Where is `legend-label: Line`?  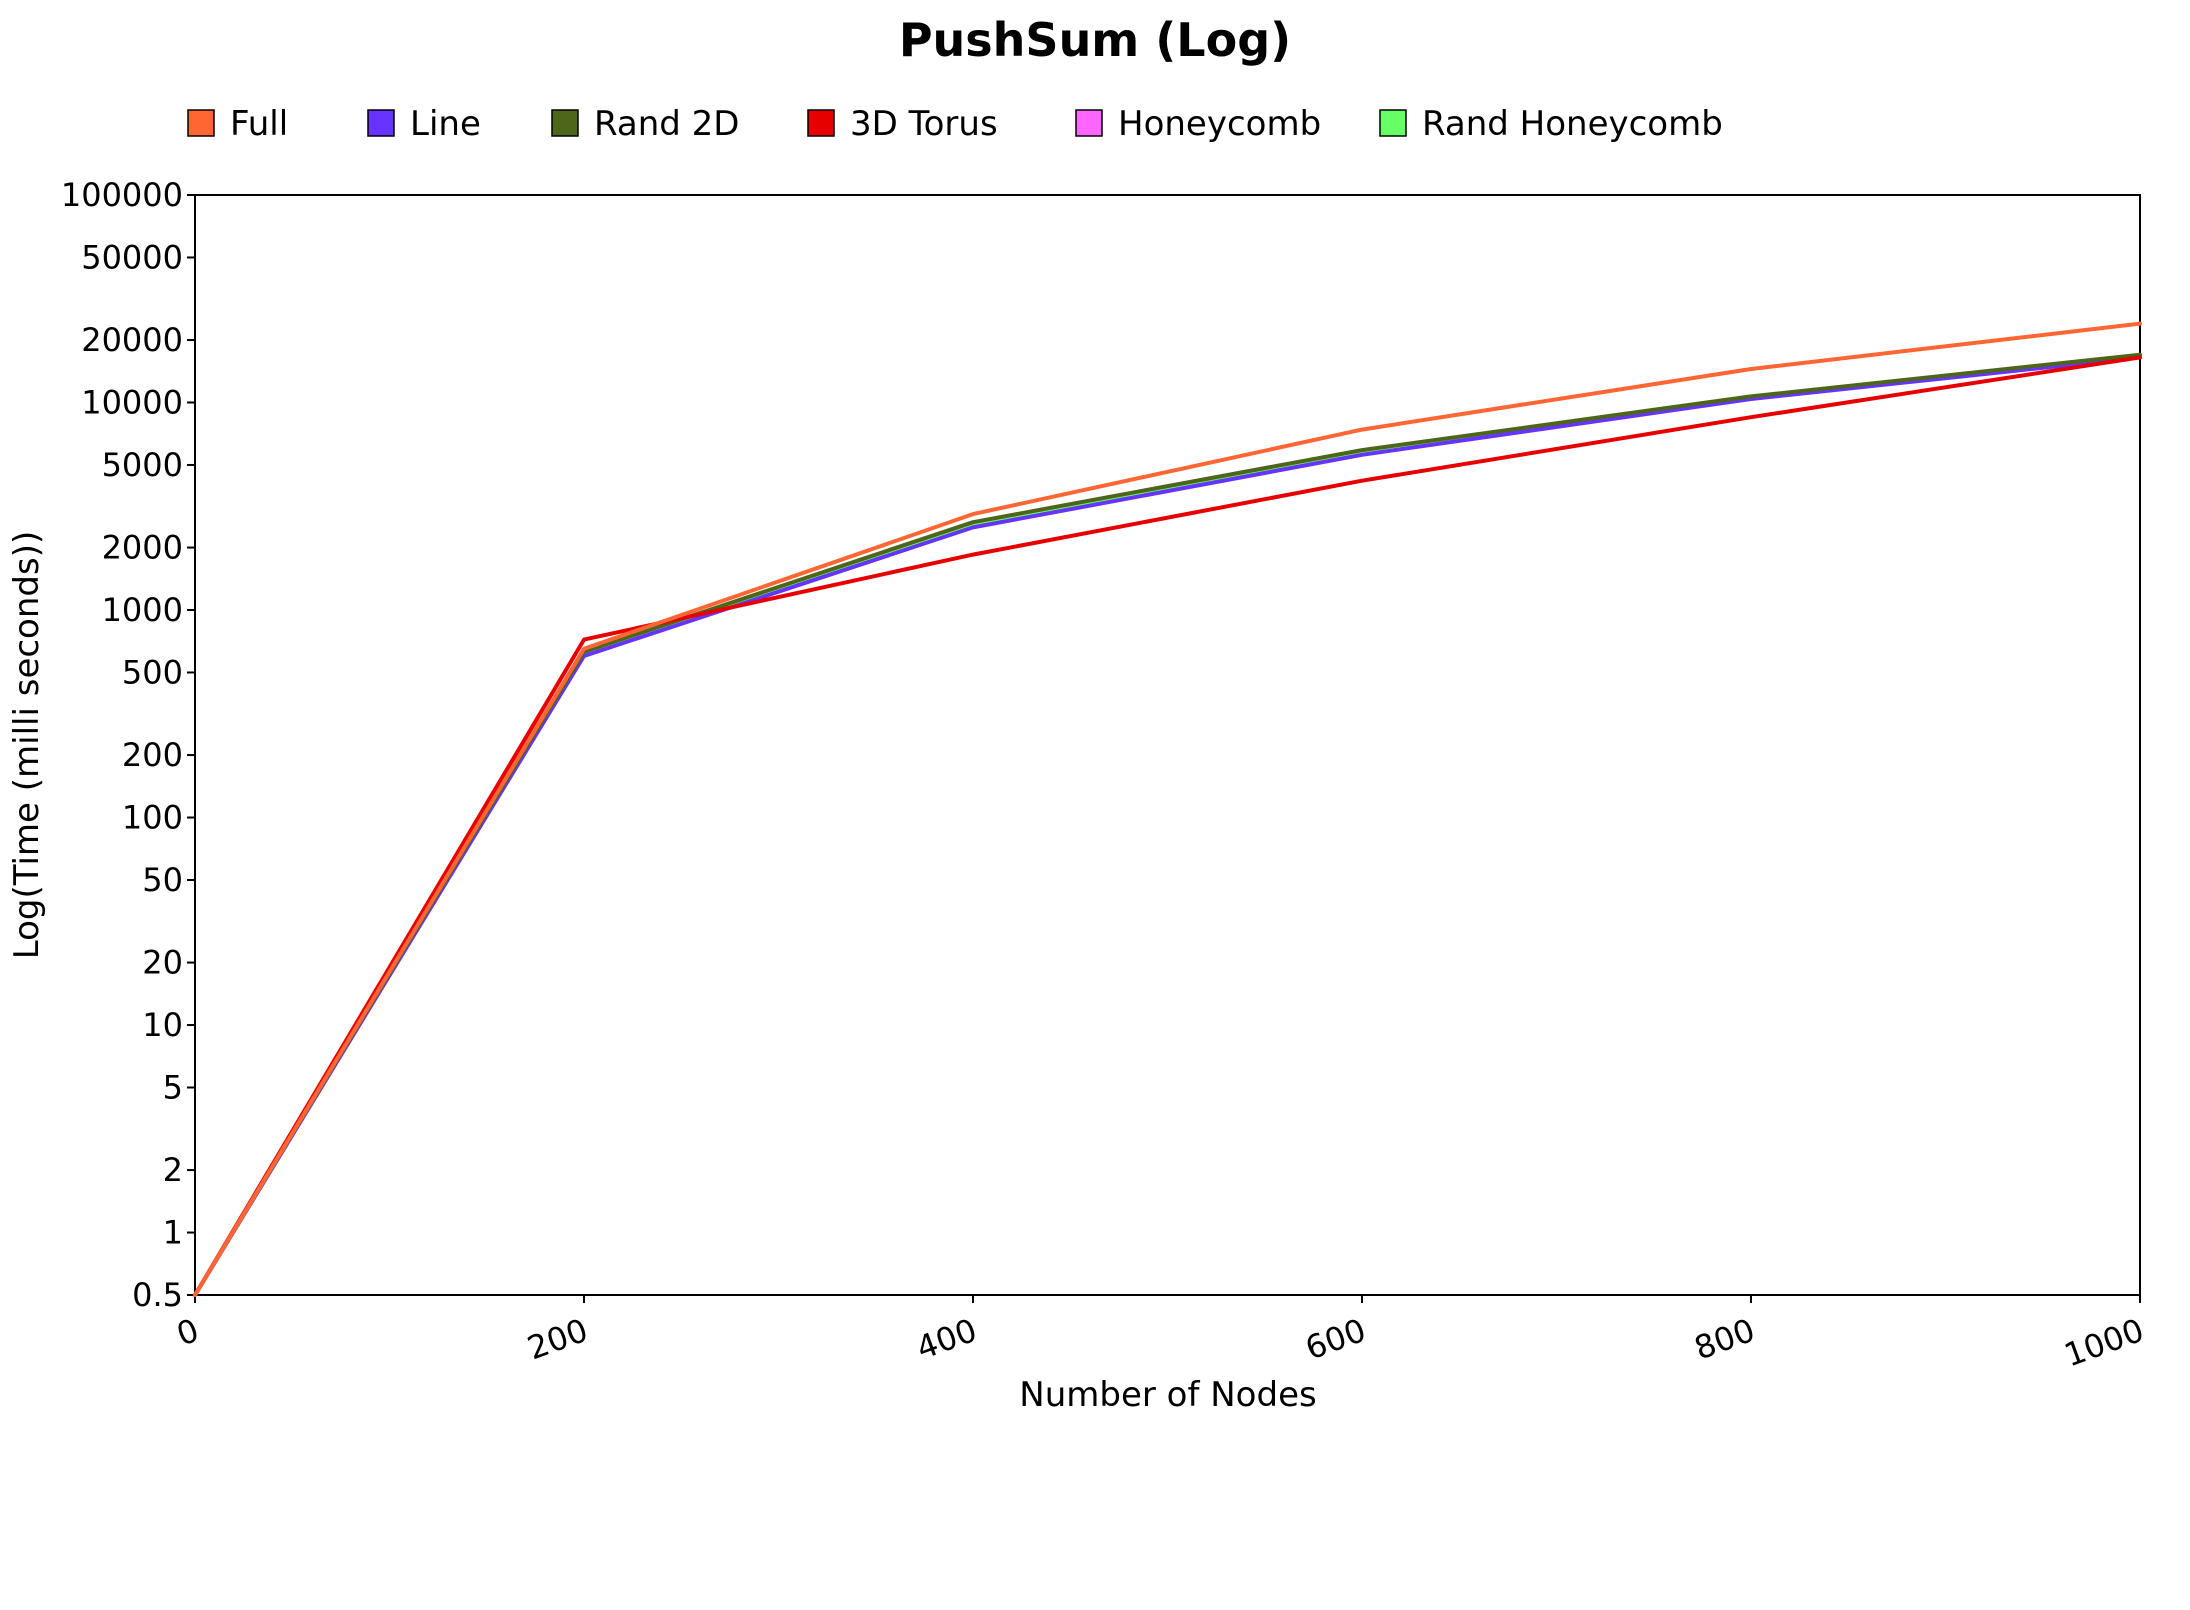 legend-label: Line is located at coordinates (445, 124).